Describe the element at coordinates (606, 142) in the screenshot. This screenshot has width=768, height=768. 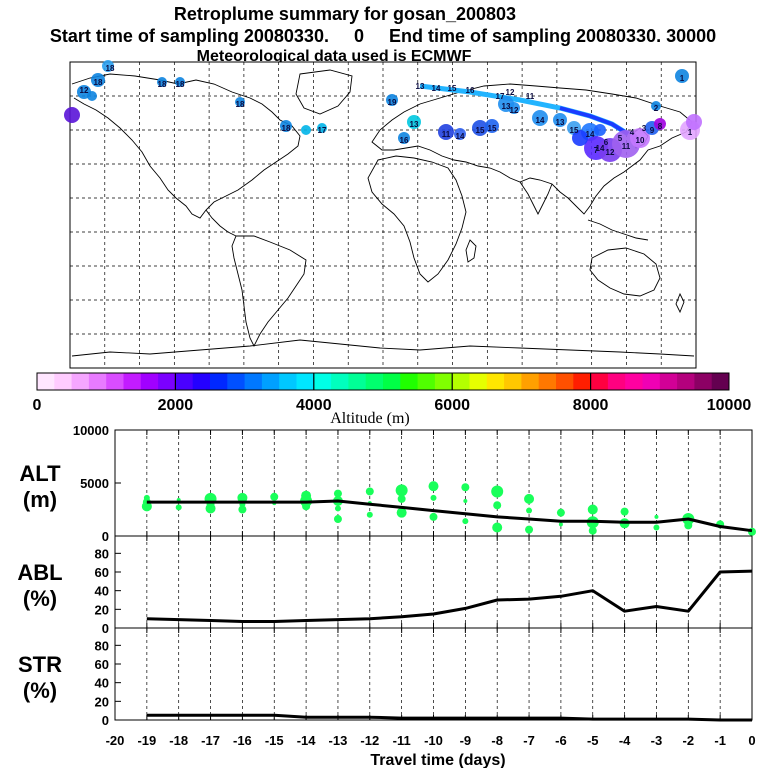
I see `plume-age-label: 6` at that location.